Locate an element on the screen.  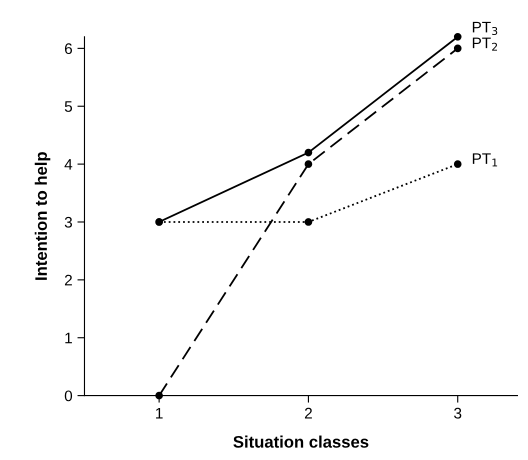
y-tick-label: 2 is located at coordinates (68, 280).